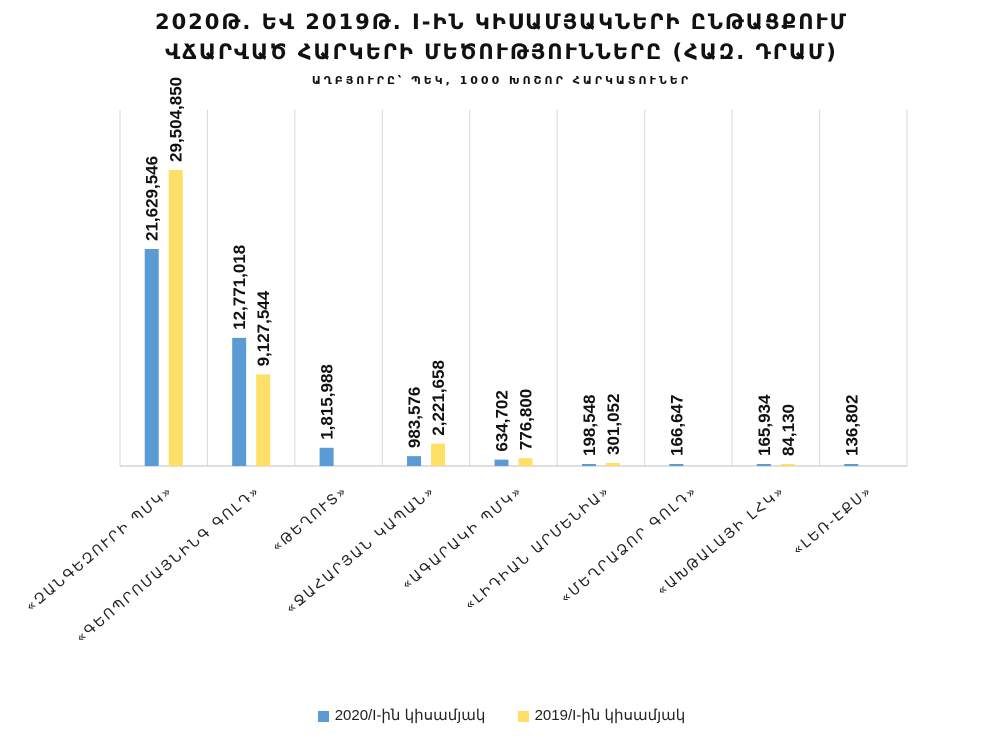  I want to click on legend-item-2020: 2020/I-ին կիսամյակ, so click(401, 715).